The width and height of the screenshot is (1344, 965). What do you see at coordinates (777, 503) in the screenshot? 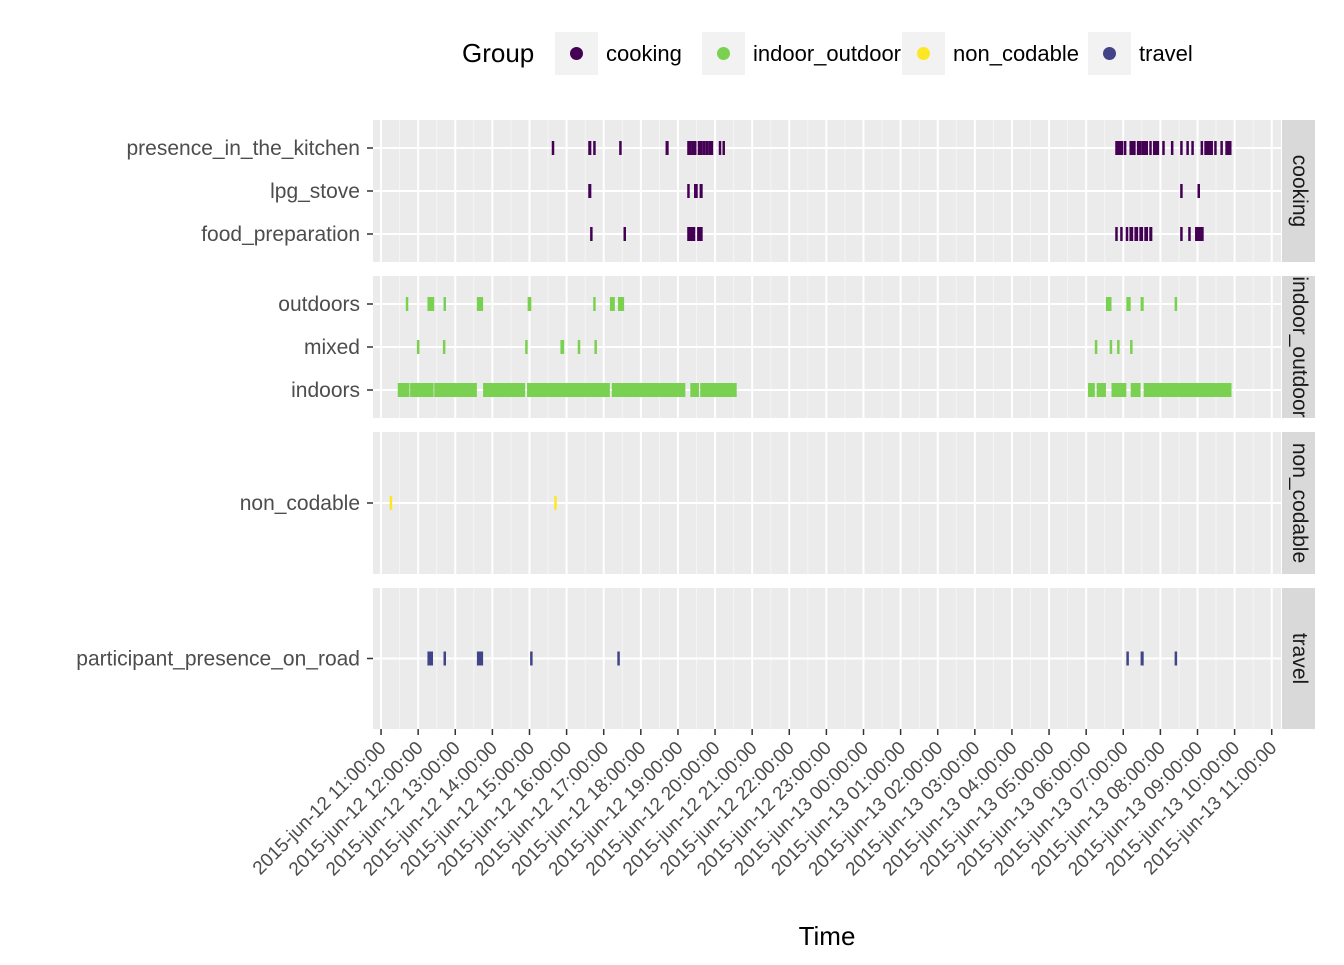
I see `panel-non_codable: non_codable non_codable` at bounding box center [777, 503].